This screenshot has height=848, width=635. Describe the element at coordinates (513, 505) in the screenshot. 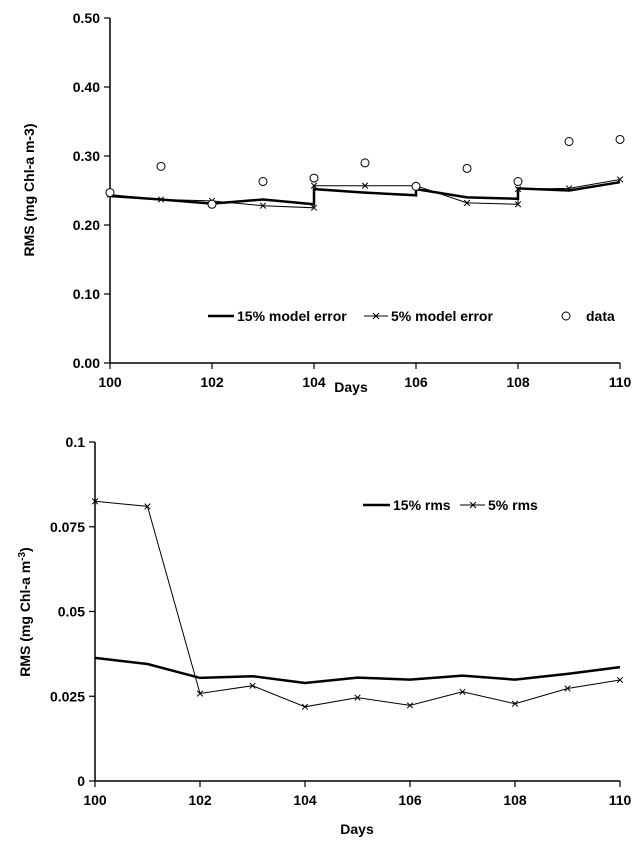

I see `legend-5pct-rms-label: 5% rms` at that location.